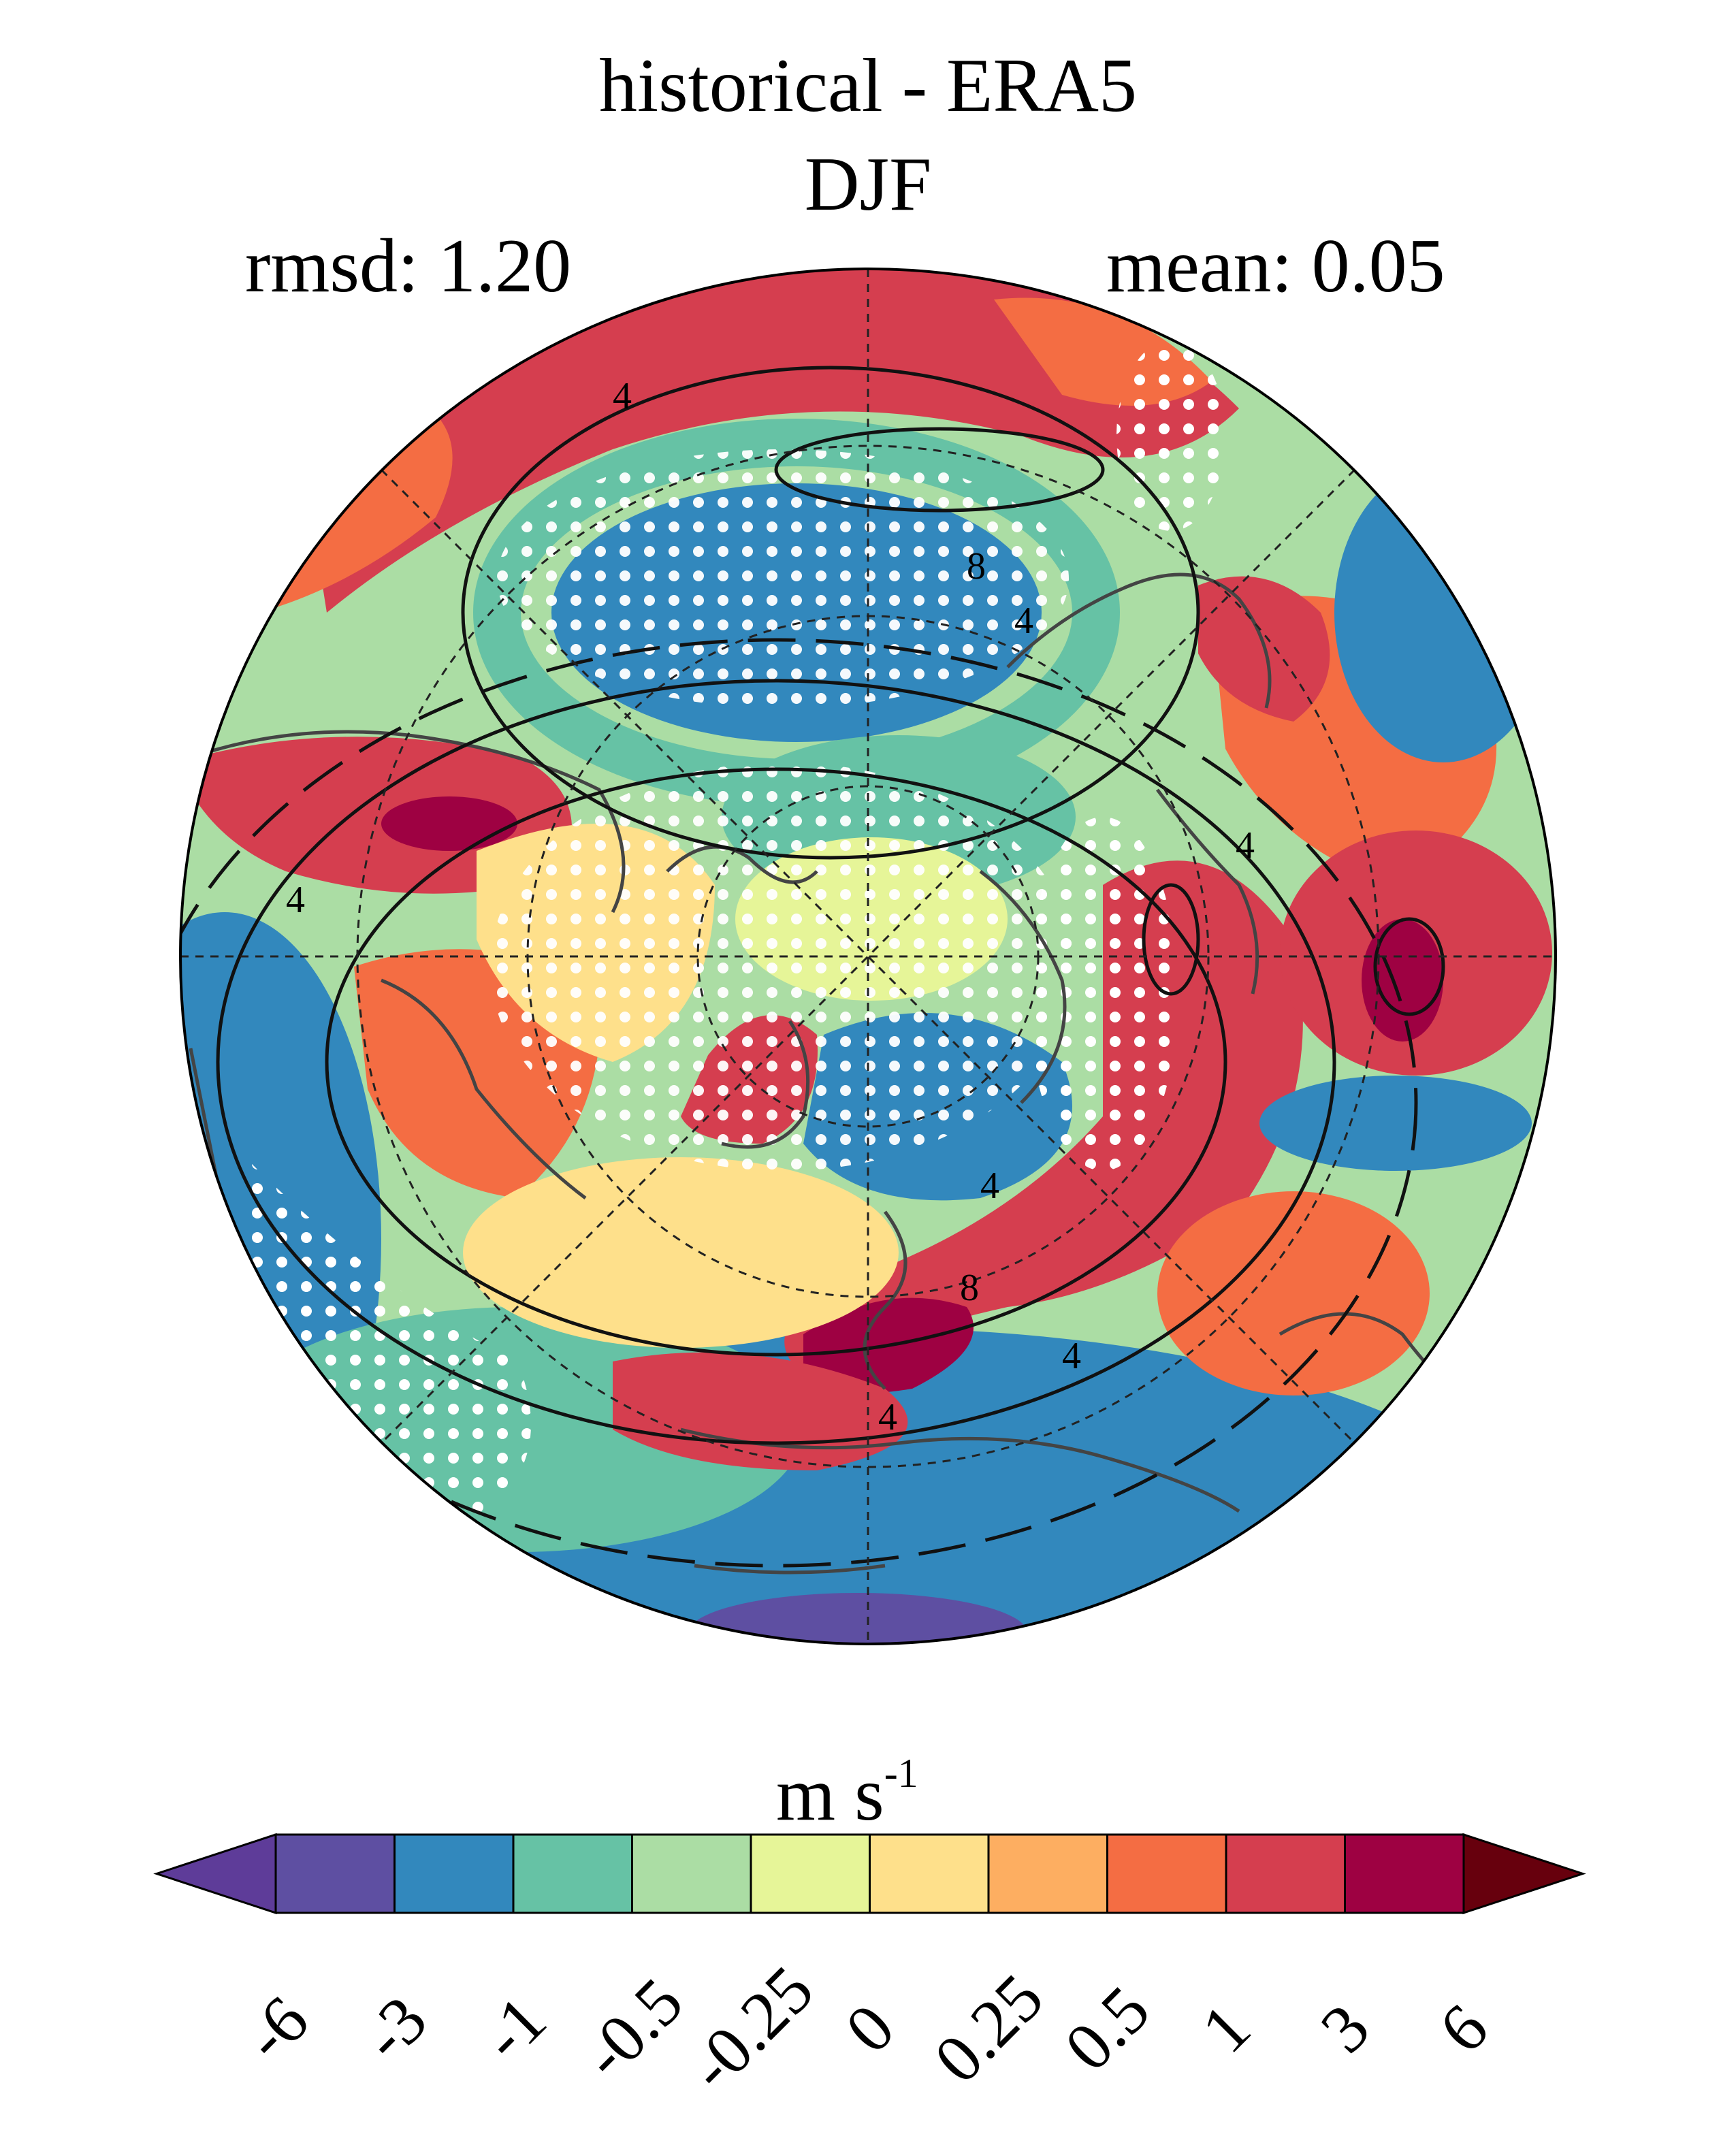  I want to click on stipple-east, so click(1103, 994).